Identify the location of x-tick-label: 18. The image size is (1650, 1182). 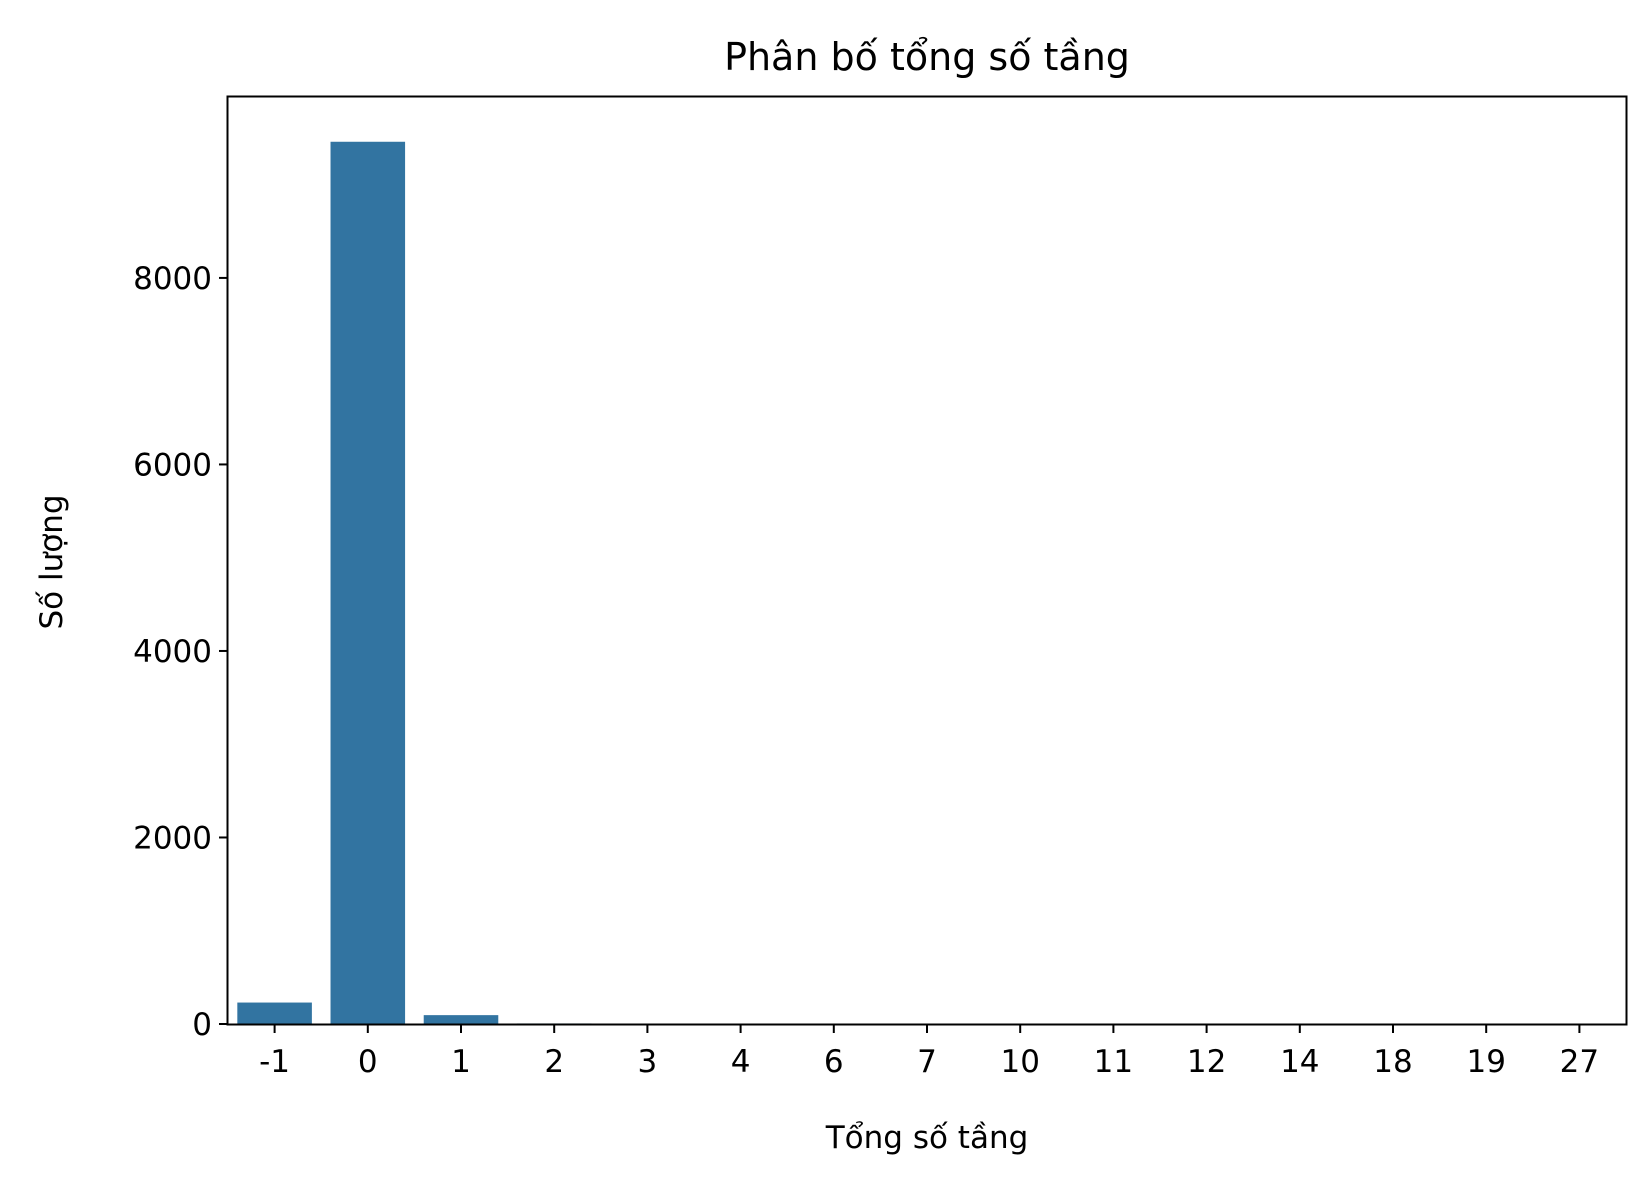
(1392, 1062).